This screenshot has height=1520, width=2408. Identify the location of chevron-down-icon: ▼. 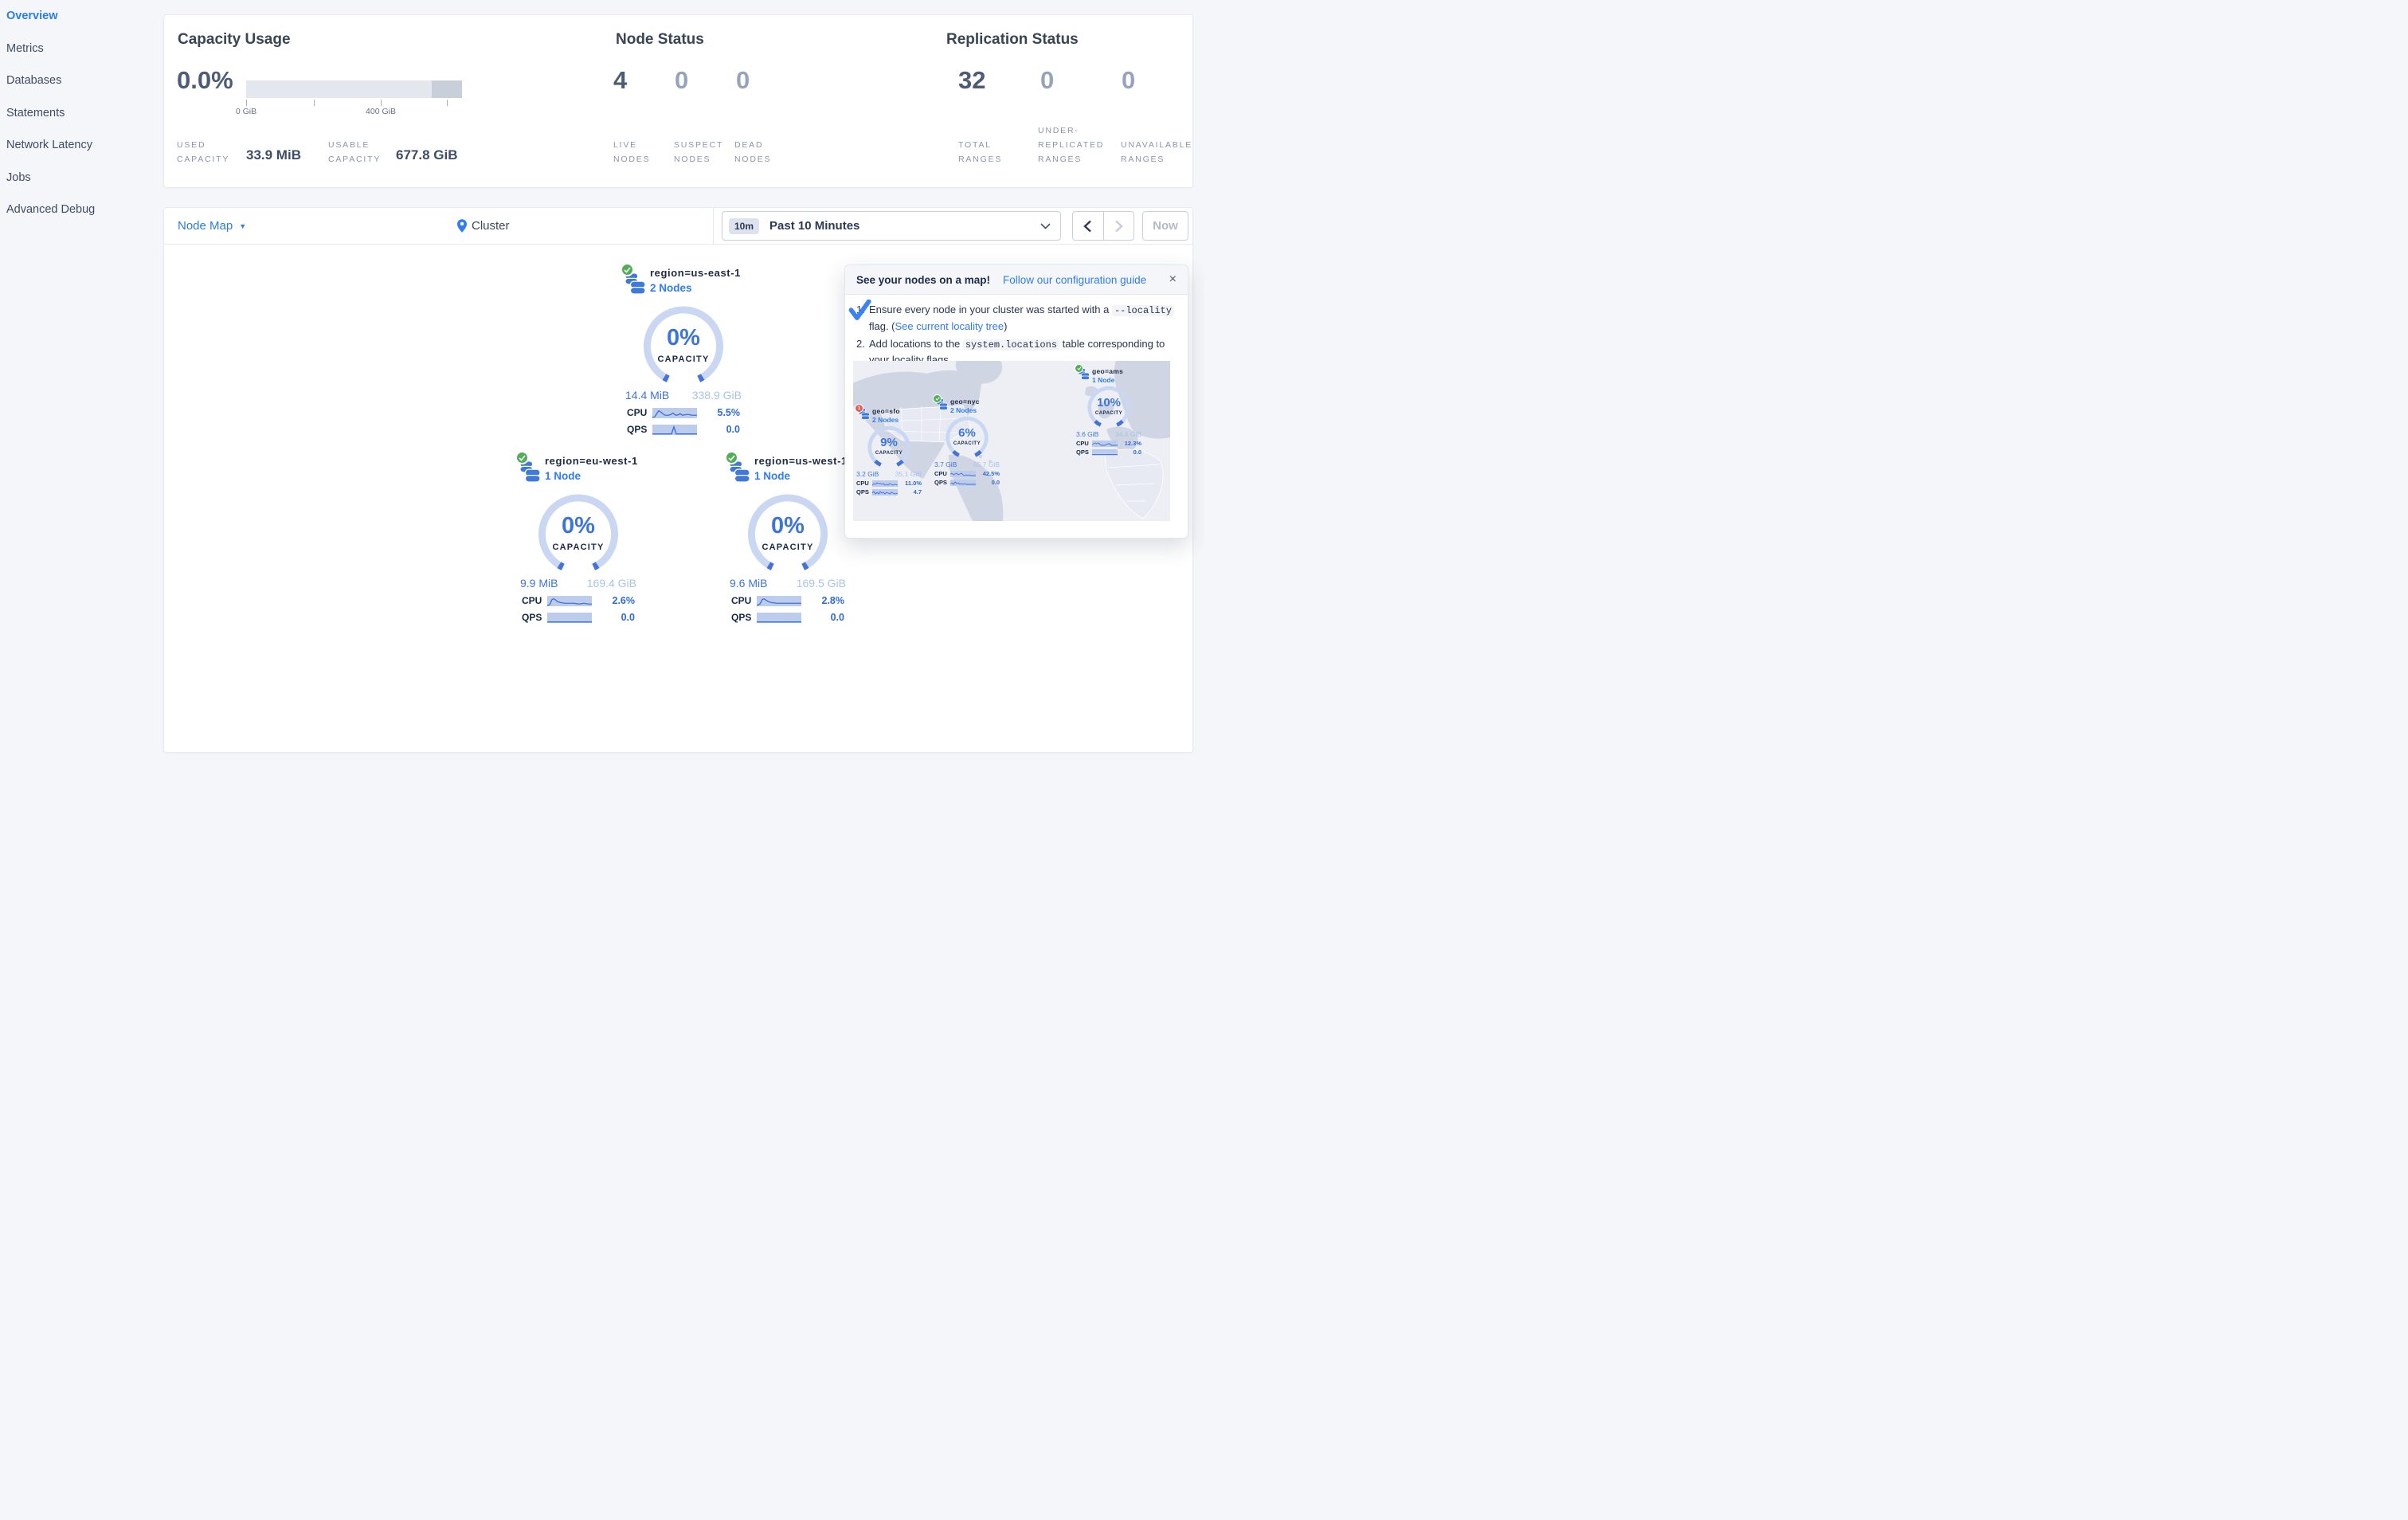
(243, 225).